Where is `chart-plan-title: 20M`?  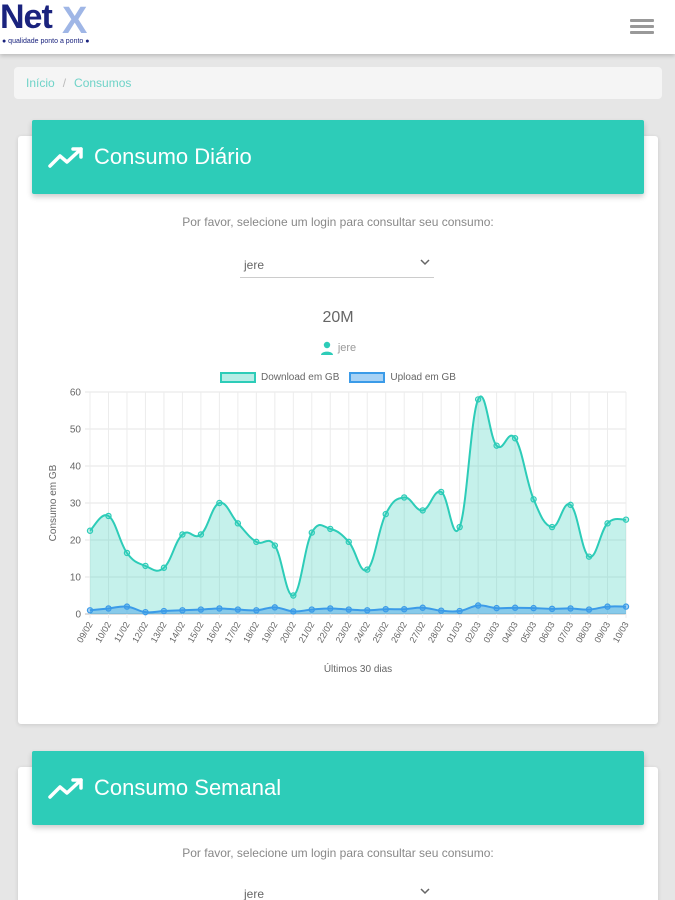 chart-plan-title: 20M is located at coordinates (338, 317).